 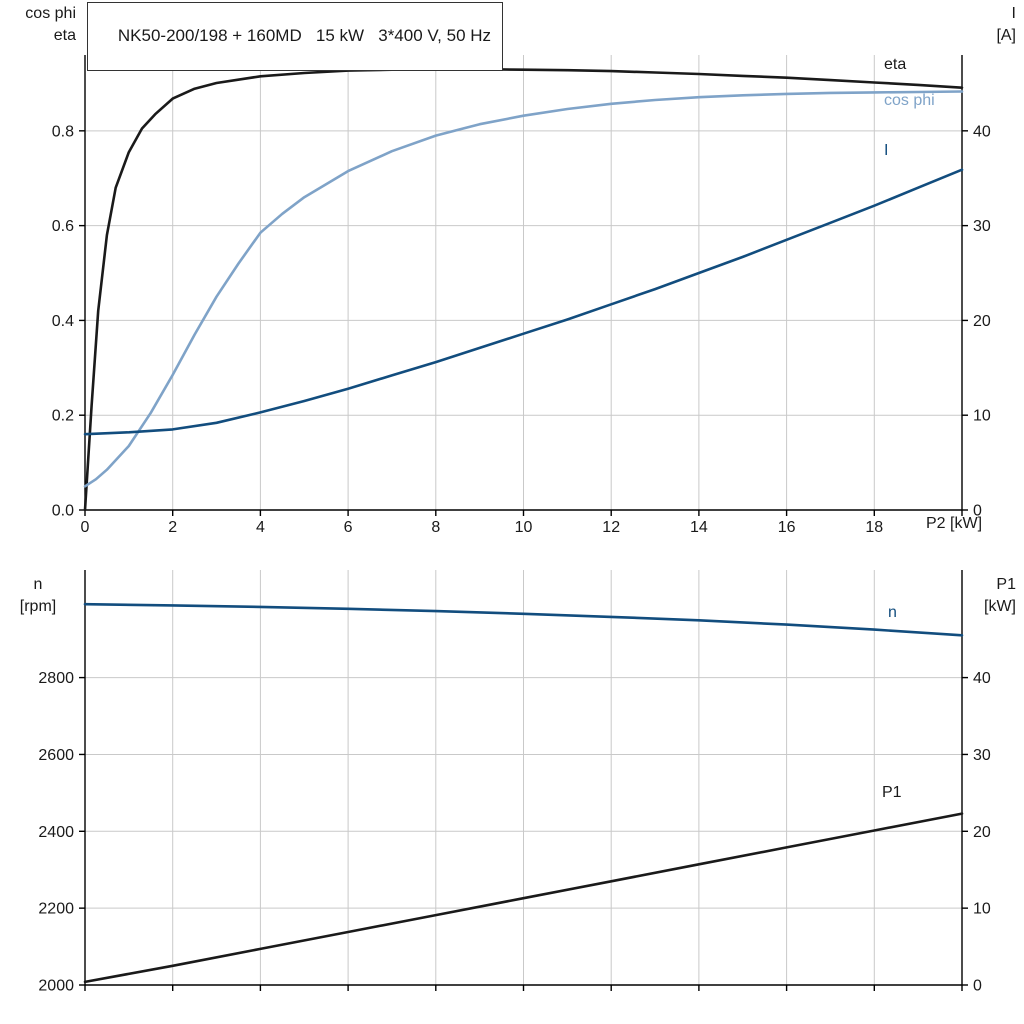 I want to click on tick-label-left: 0.0, so click(x=63, y=511).